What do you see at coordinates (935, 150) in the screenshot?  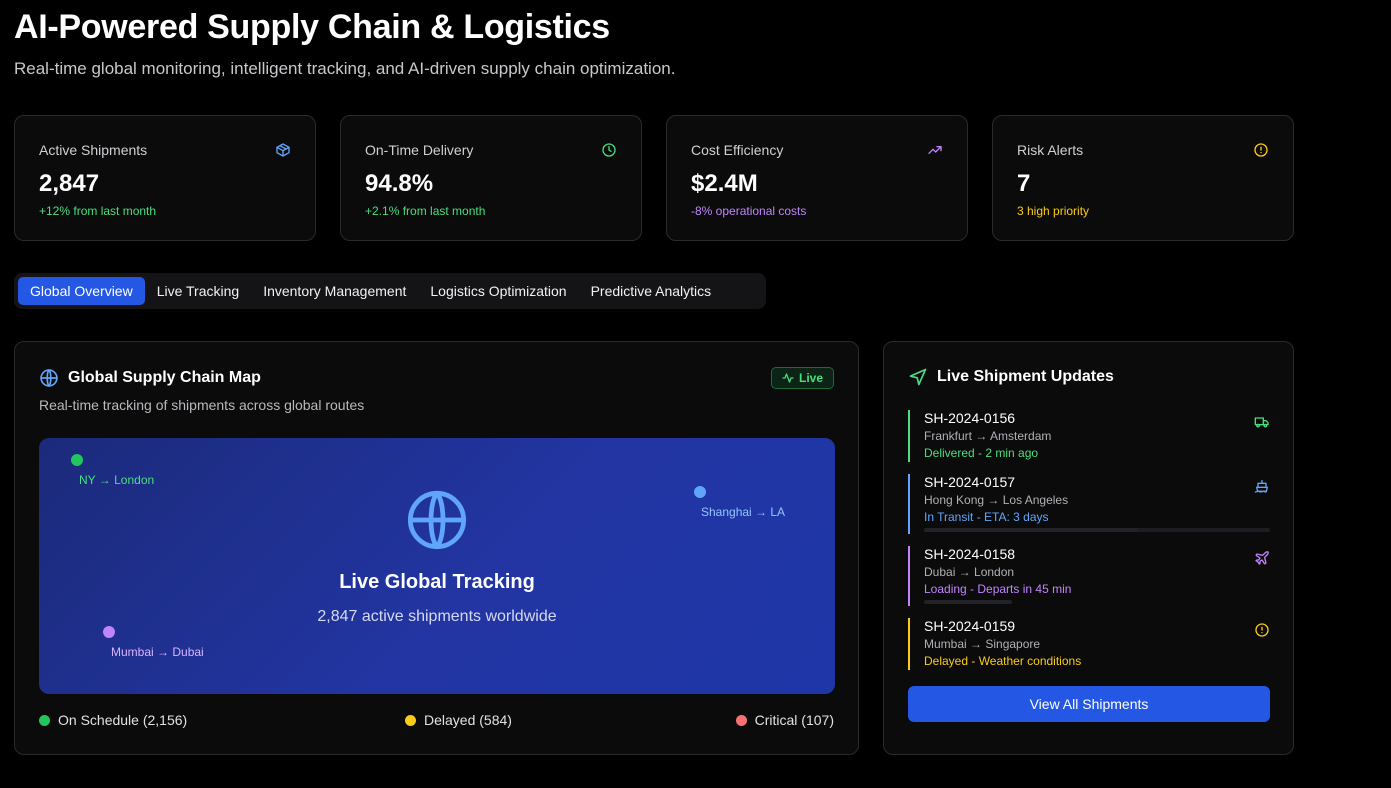 I see `trending-up-icon` at bounding box center [935, 150].